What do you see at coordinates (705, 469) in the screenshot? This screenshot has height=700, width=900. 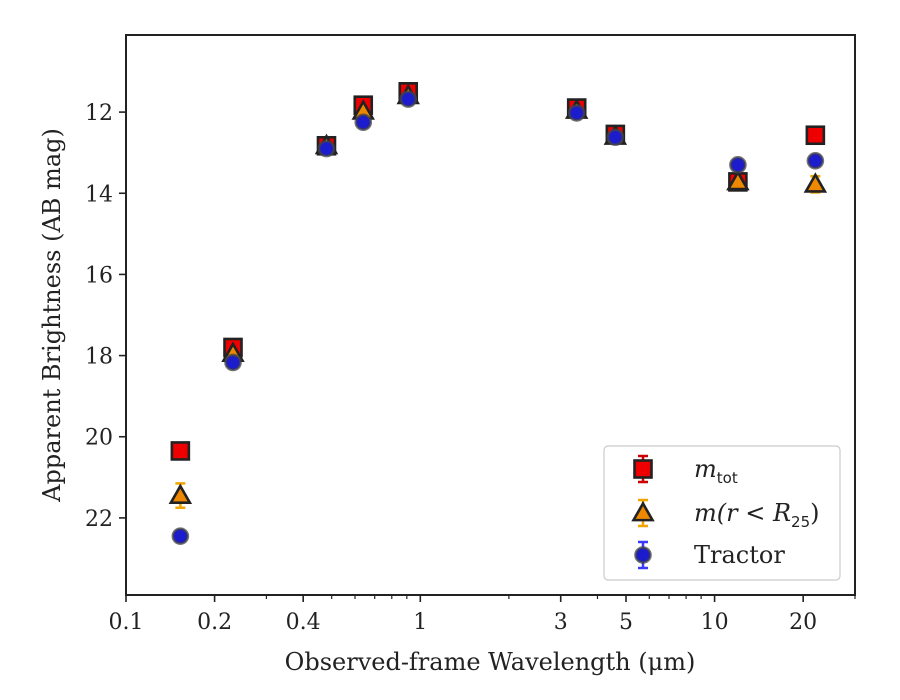 I see `legend-math: m` at bounding box center [705, 469].